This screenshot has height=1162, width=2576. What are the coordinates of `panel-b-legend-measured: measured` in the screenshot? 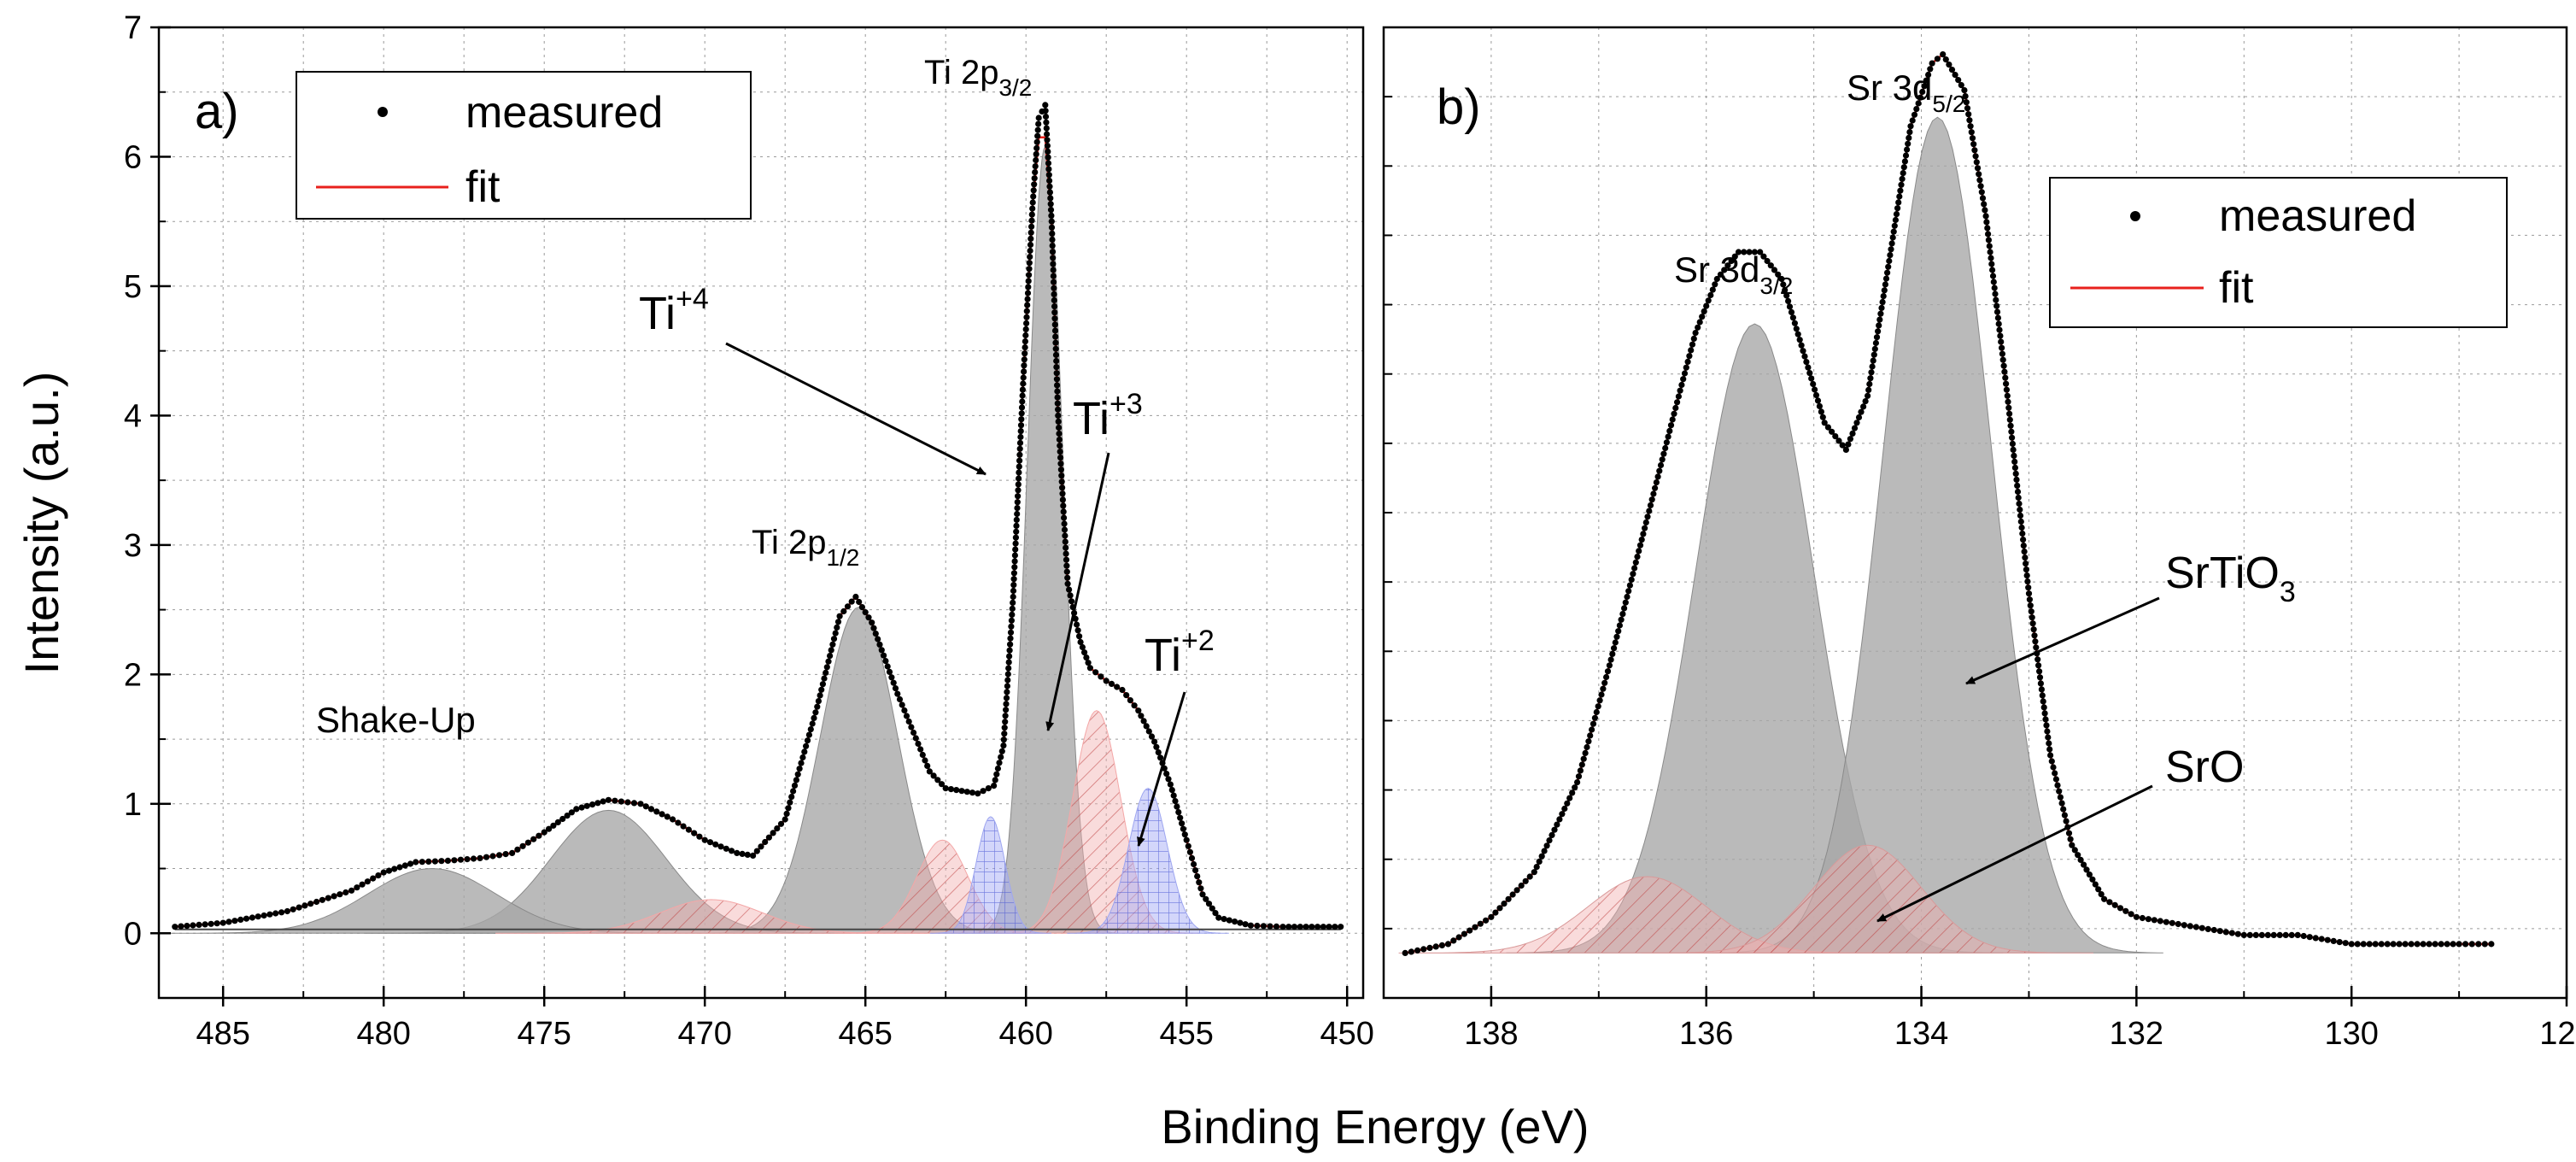 It's located at (2317, 216).